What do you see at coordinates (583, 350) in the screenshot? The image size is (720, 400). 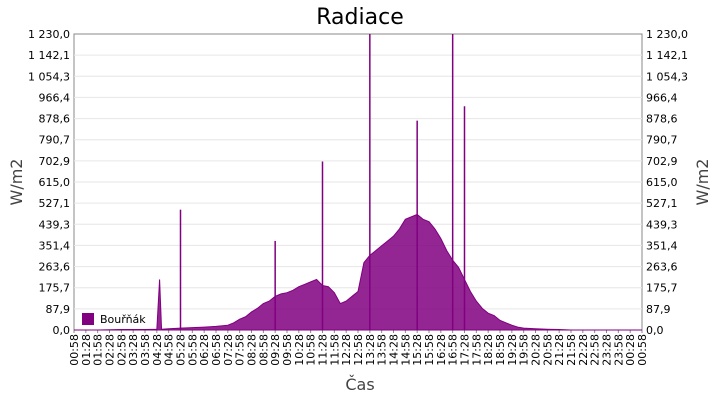 I see `x-tick-label: 22:28` at bounding box center [583, 350].